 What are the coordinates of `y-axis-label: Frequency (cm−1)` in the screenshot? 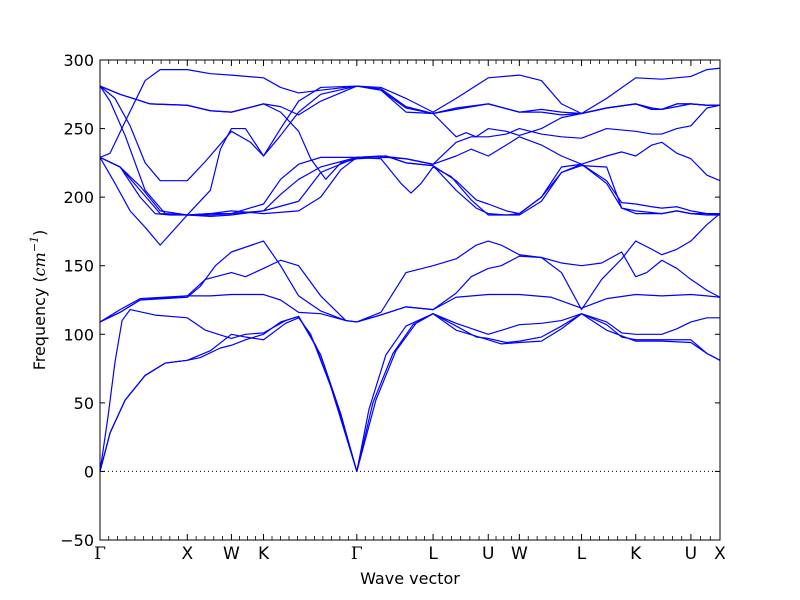 It's located at (38, 300).